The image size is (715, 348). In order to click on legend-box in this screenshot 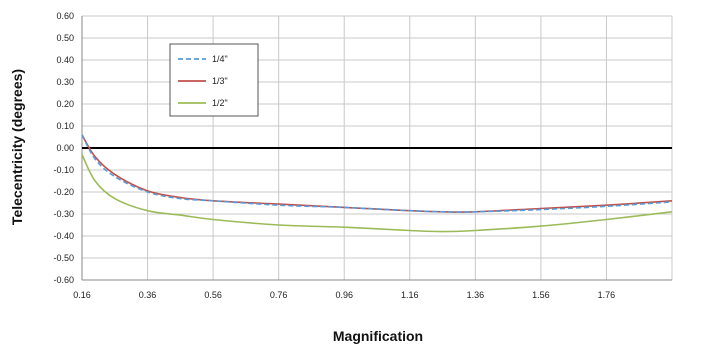, I will do `click(214, 80)`.